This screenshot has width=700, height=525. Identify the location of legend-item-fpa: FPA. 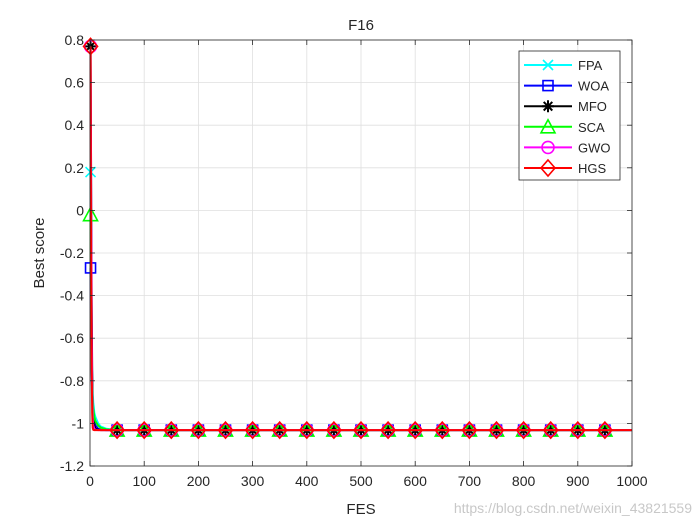
(563, 65).